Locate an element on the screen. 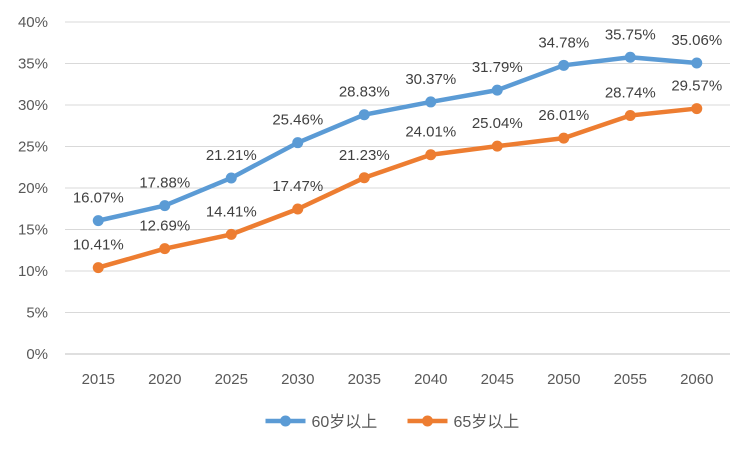 Image resolution: width=750 pixels, height=450 pixels. data-label: 14.41% is located at coordinates (231, 211).